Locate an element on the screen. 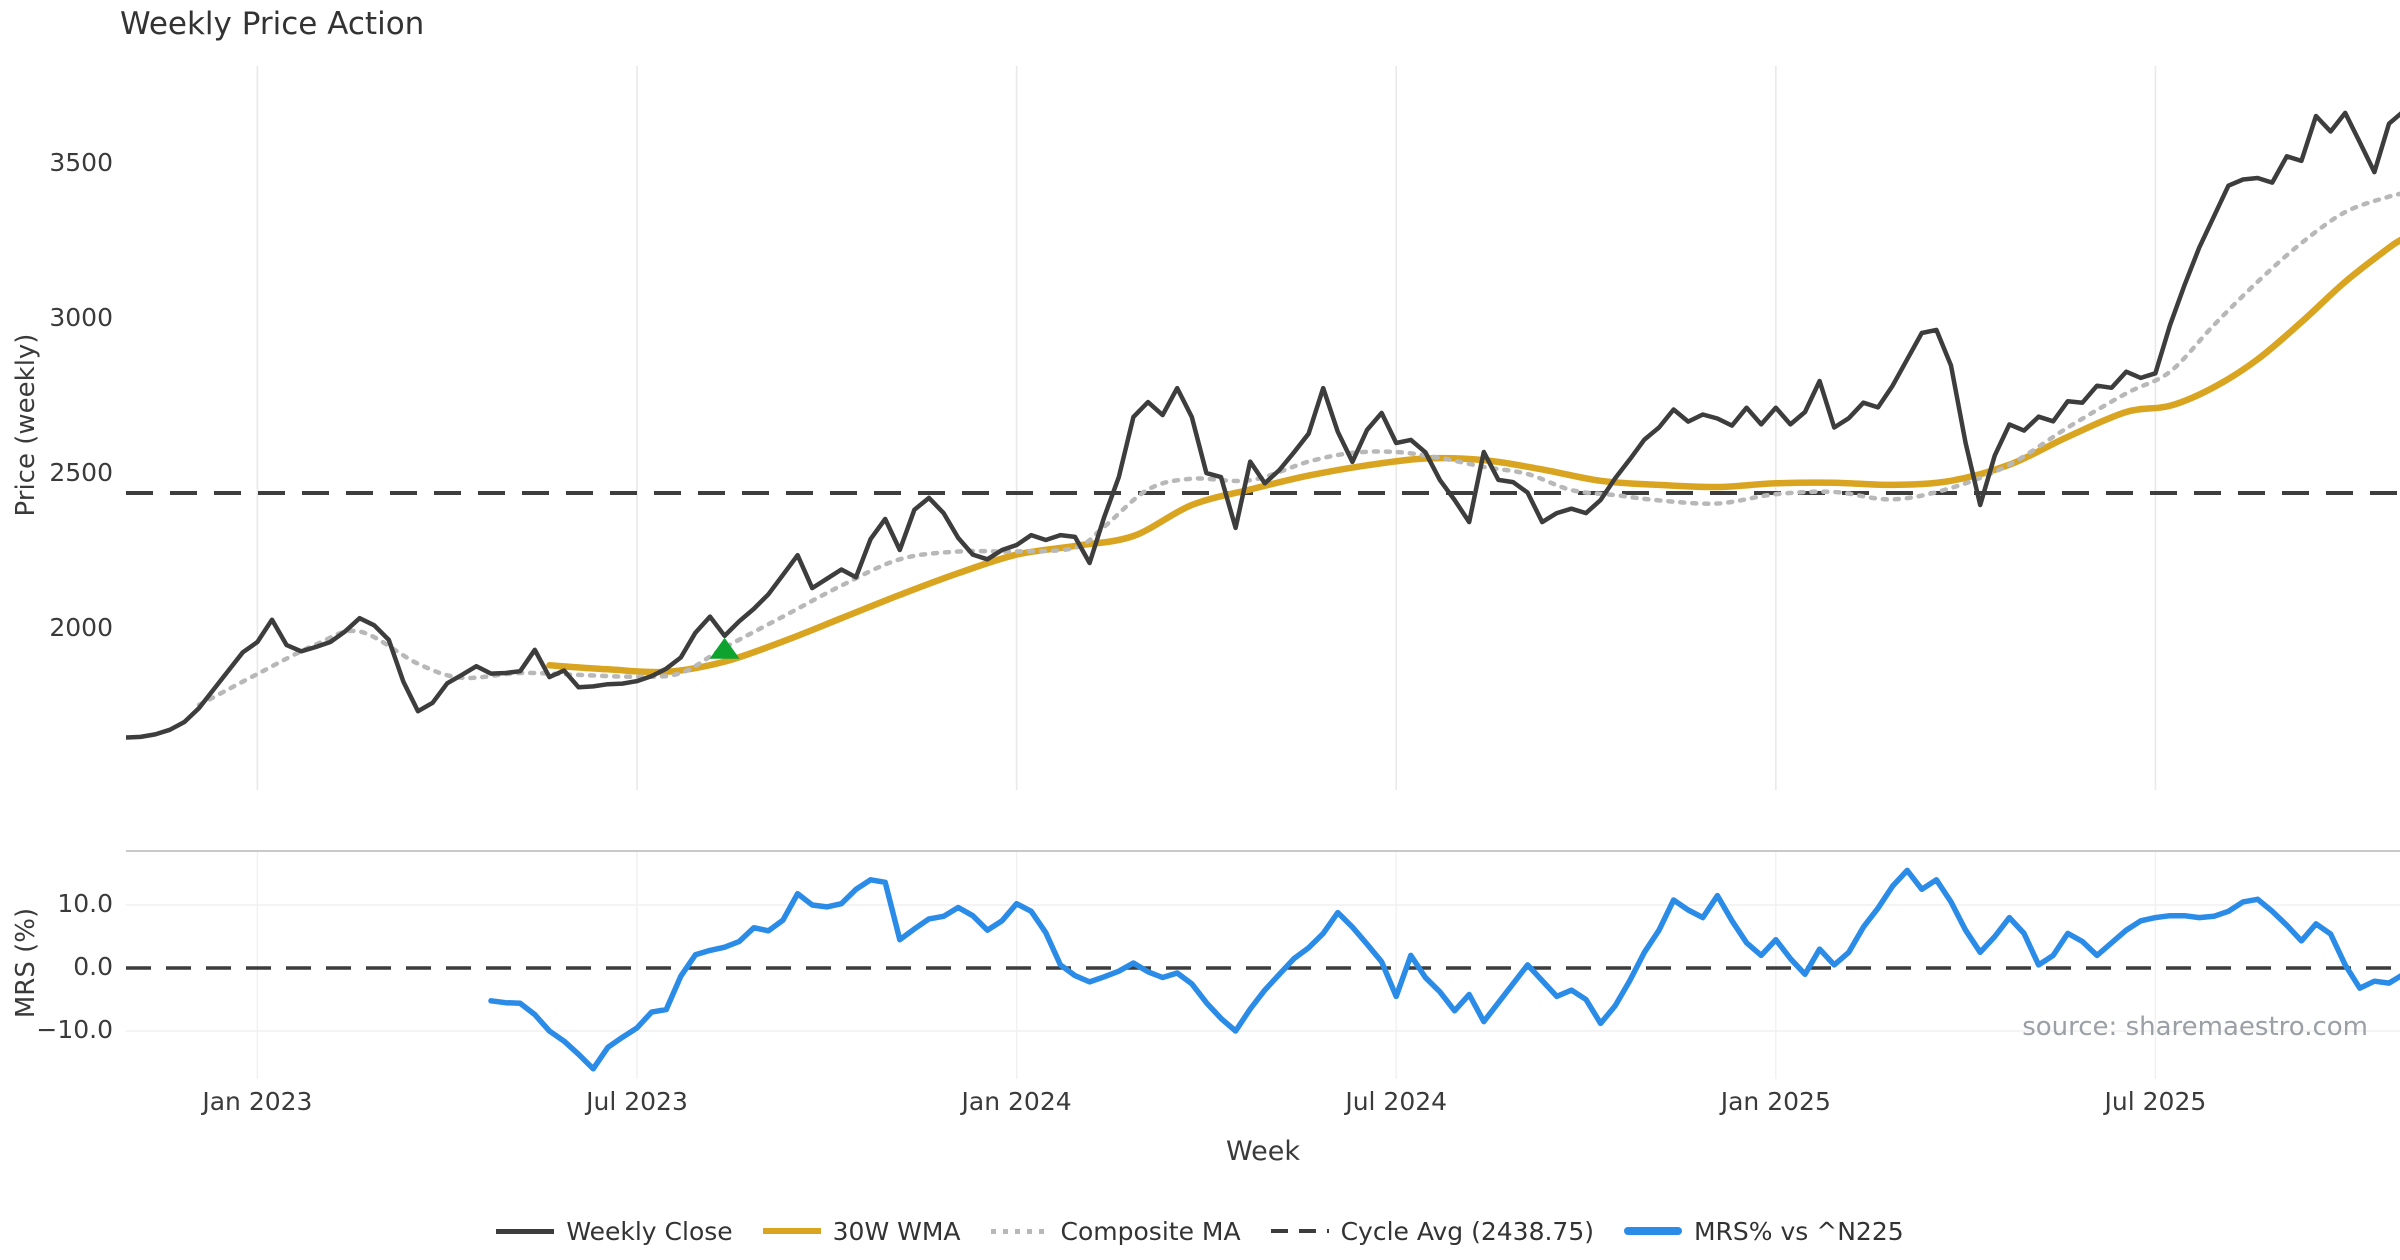  x-axis-label: Week is located at coordinates (1263, 1151).